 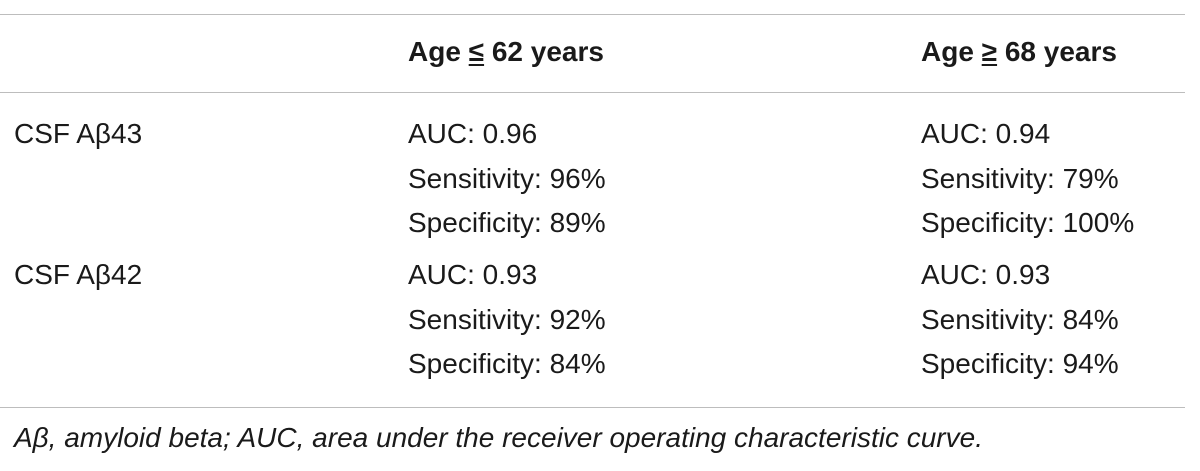 What do you see at coordinates (78, 133) in the screenshot?
I see `row-label-csf-ab43: CSF Aβ43` at bounding box center [78, 133].